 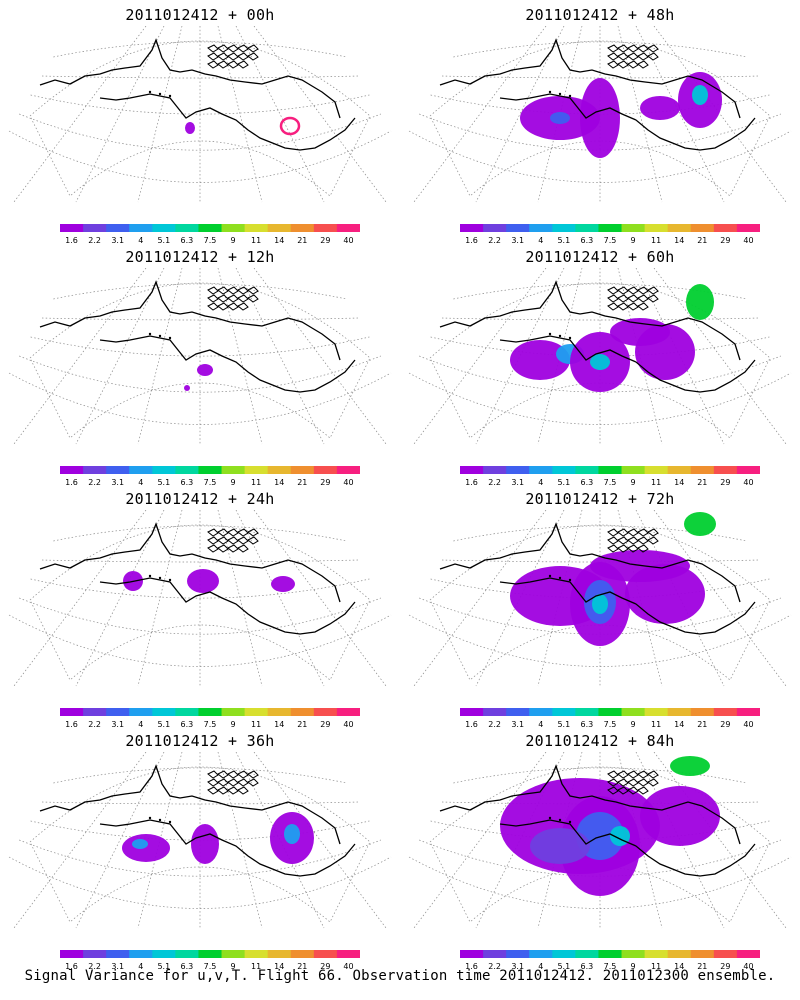 I want to click on colorbar-label: 21, so click(x=702, y=240).